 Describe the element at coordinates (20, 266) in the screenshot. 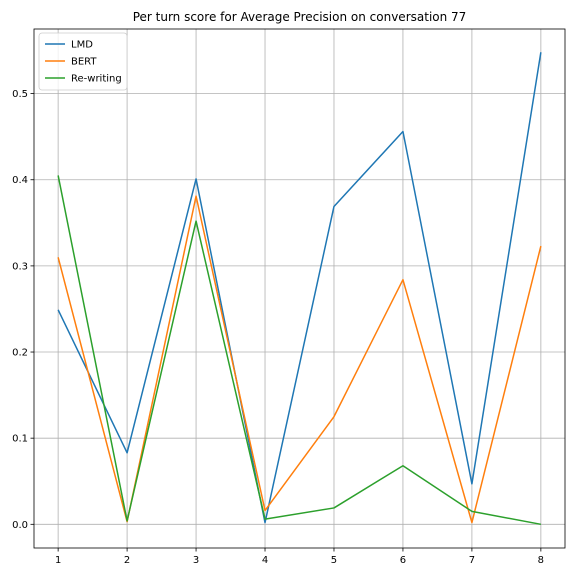

I see `y-tick-label: 0.3` at that location.